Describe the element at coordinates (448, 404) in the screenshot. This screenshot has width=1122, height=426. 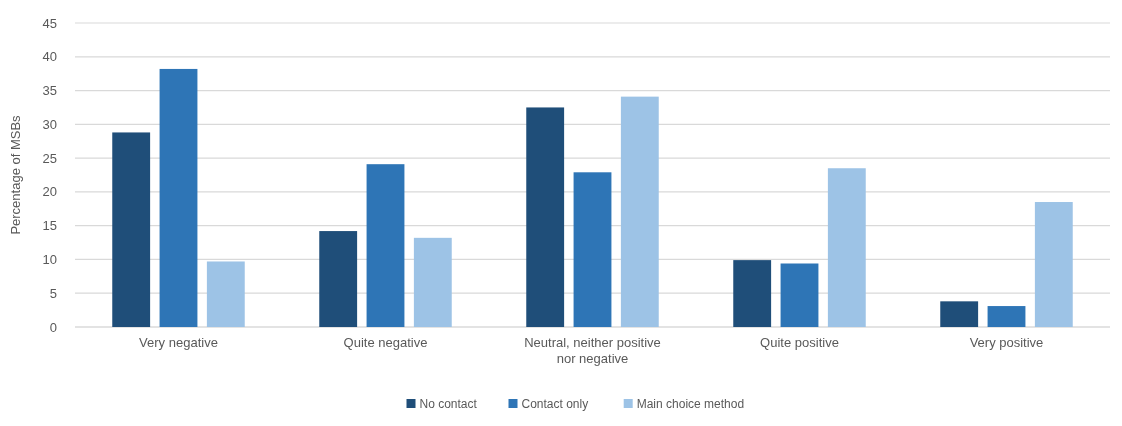
I see `legend-label: No contact` at that location.